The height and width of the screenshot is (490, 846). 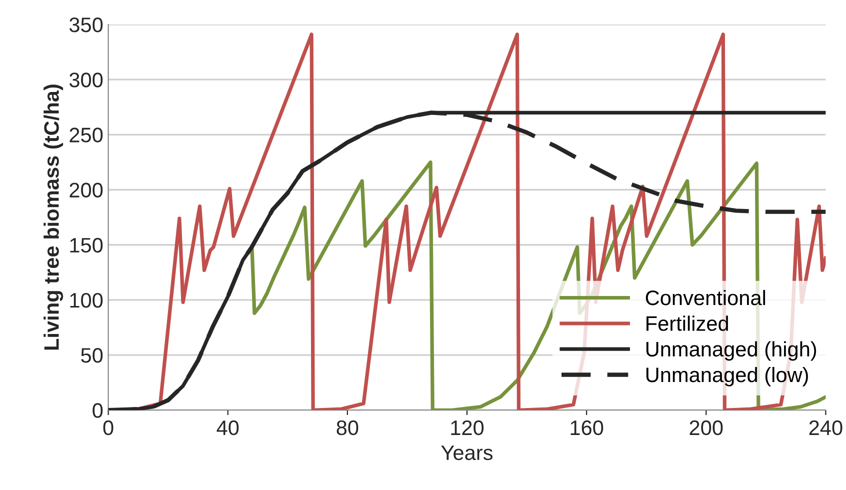 What do you see at coordinates (86, 80) in the screenshot?
I see `y-tick-label: 300` at bounding box center [86, 80].